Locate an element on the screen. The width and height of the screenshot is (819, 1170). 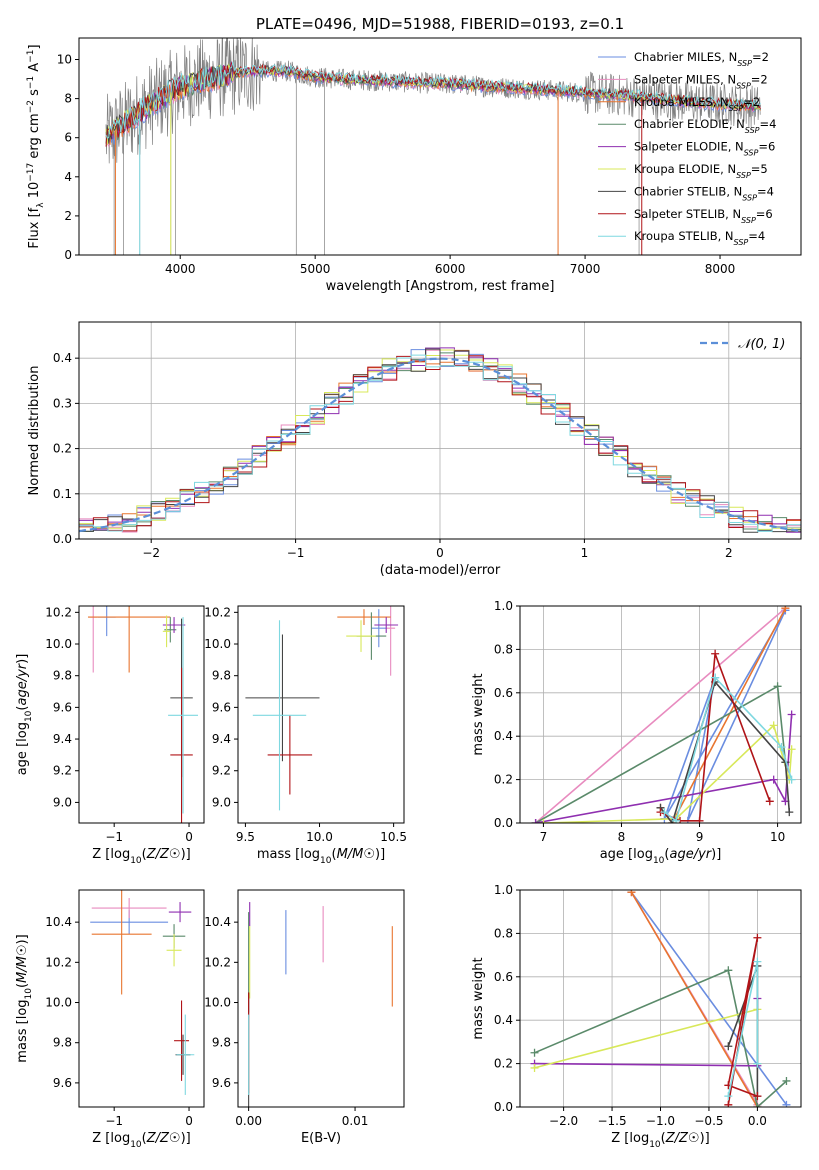
mass-vs-EBV-panel: 0.00 0.01 9.6 9.8 10.0 10.2 10.4 E(B-V) is located at coordinates (304, 1017).